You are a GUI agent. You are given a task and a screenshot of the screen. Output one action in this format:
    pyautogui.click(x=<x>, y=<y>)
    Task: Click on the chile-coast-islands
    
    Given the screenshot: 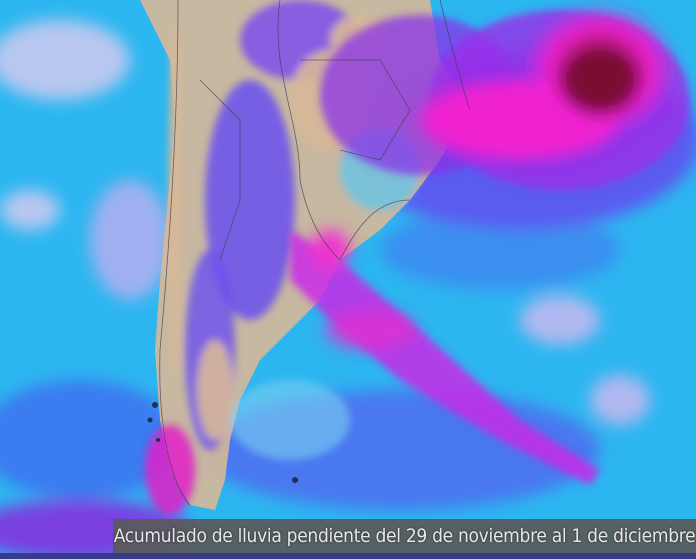 What is the action you would take?
    pyautogui.click(x=222, y=442)
    